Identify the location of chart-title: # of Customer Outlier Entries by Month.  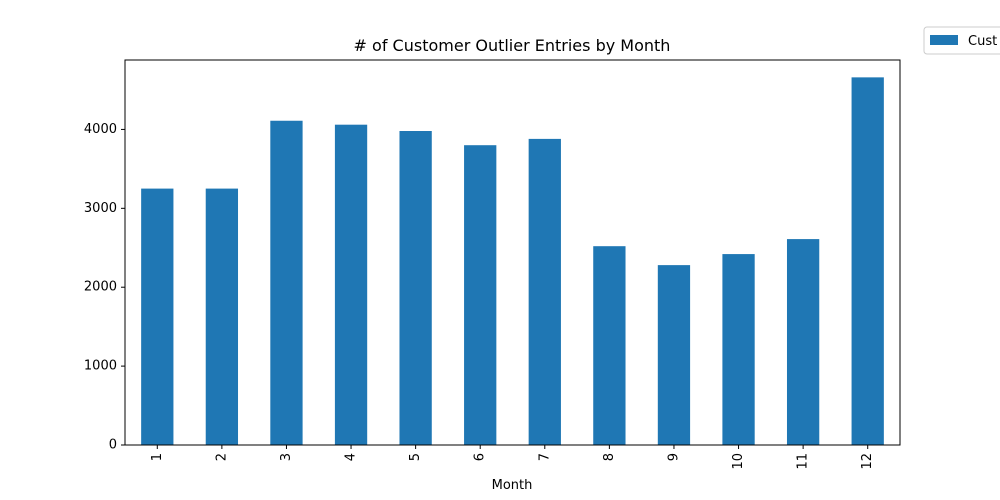
(512, 45).